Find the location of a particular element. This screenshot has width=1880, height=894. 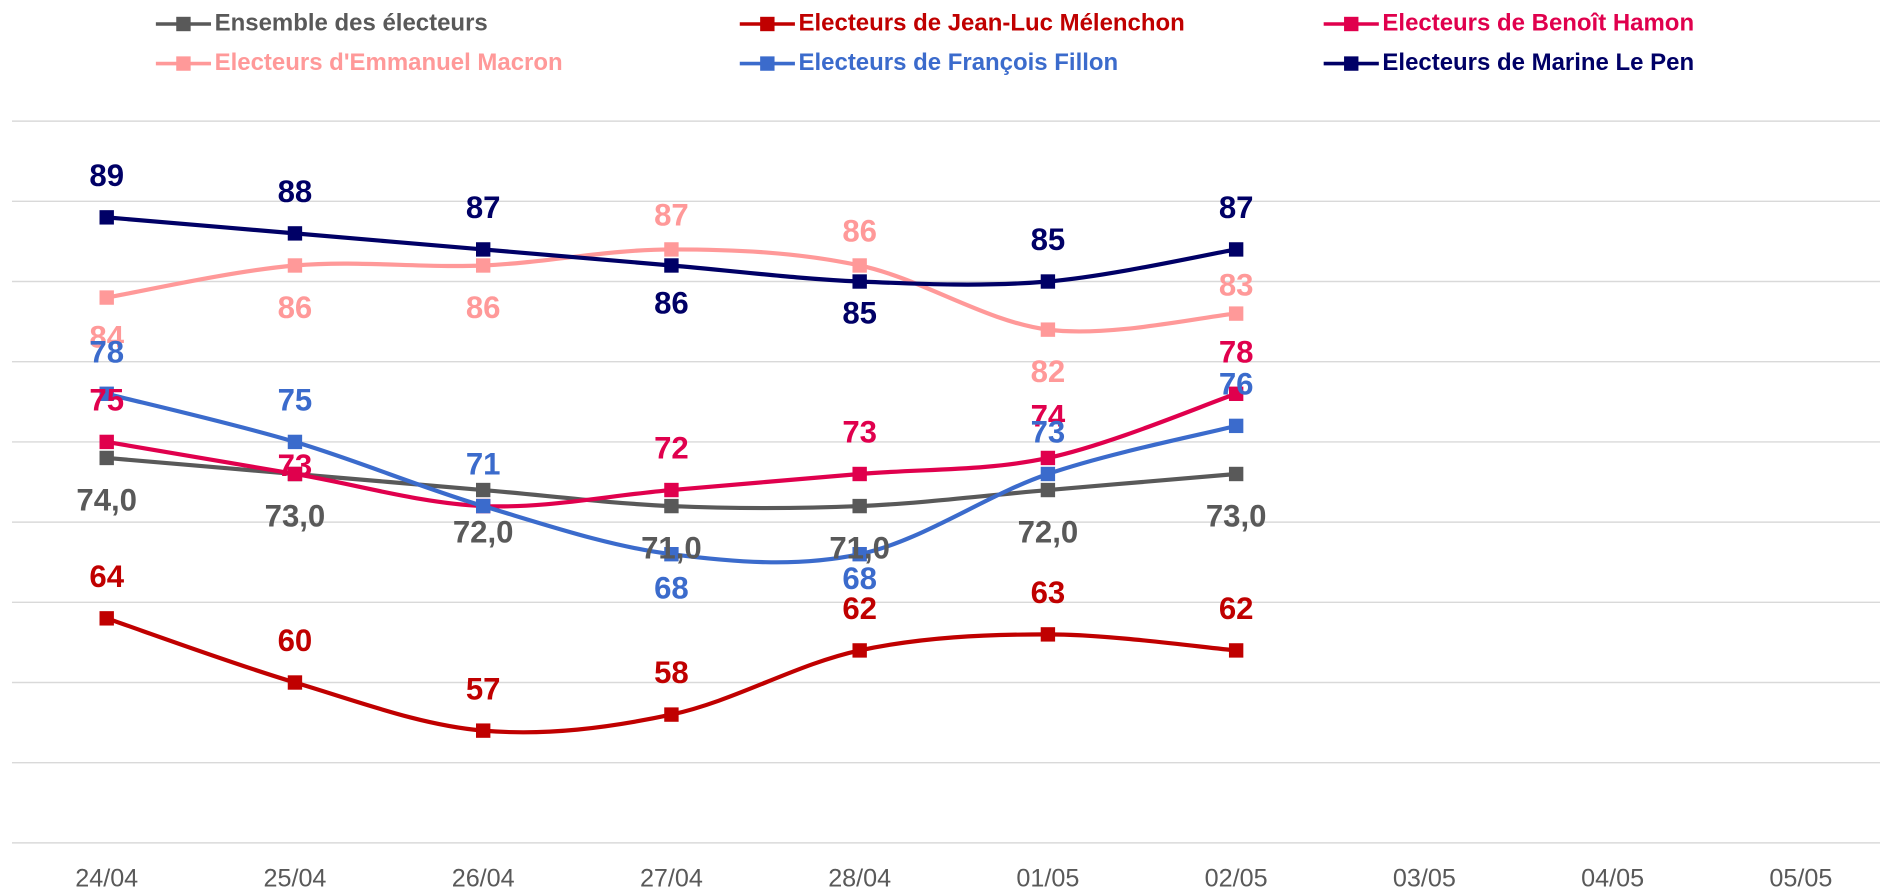

data-label: 83 is located at coordinates (1236, 284).